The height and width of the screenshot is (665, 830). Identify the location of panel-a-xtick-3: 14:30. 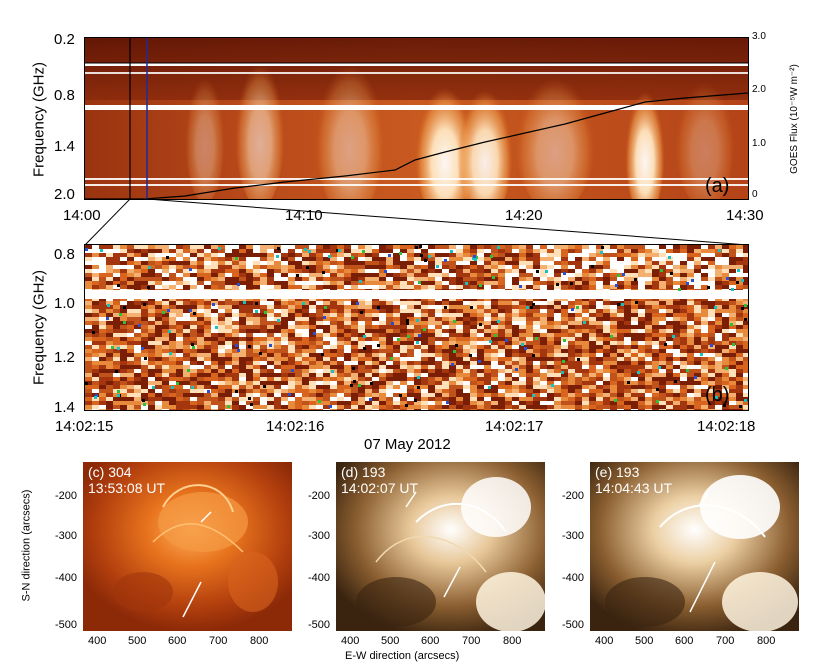
(745, 215).